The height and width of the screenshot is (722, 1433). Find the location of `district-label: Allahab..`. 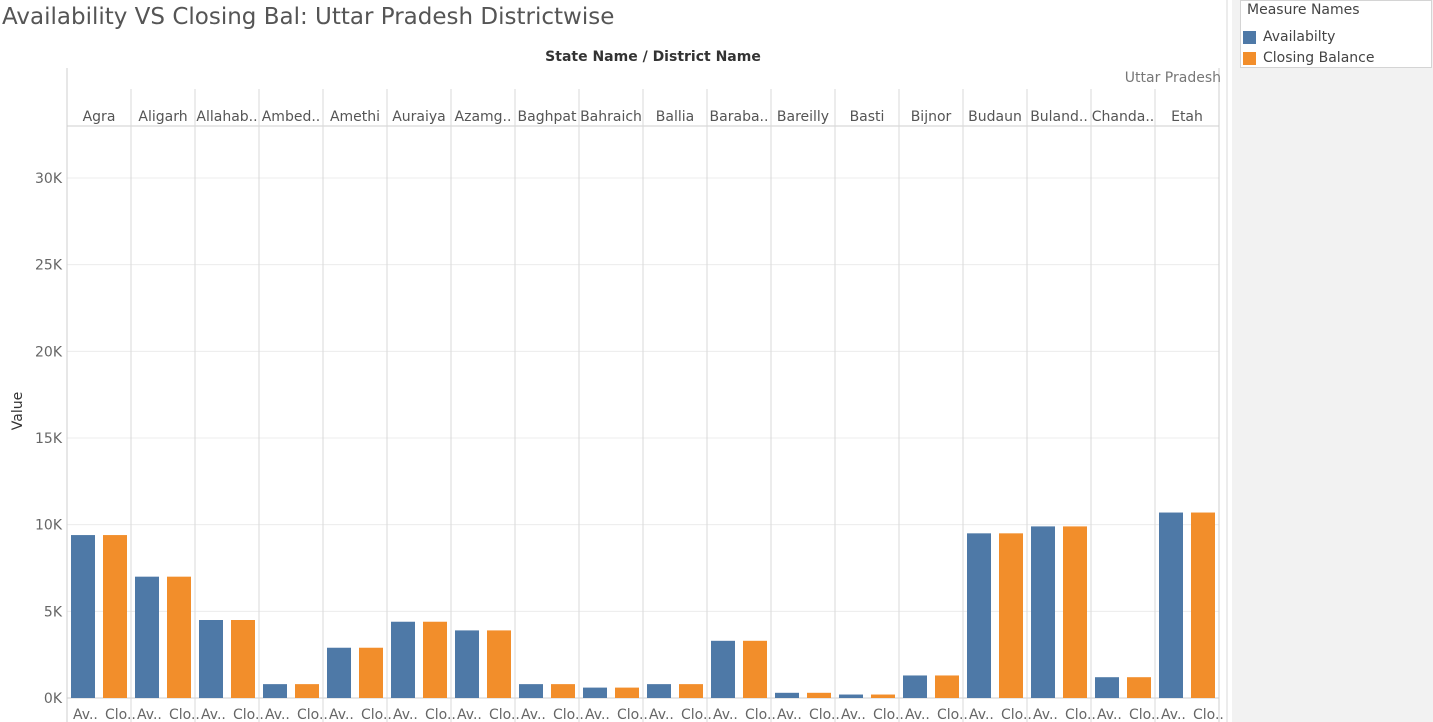

district-label: Allahab.. is located at coordinates (226, 117).